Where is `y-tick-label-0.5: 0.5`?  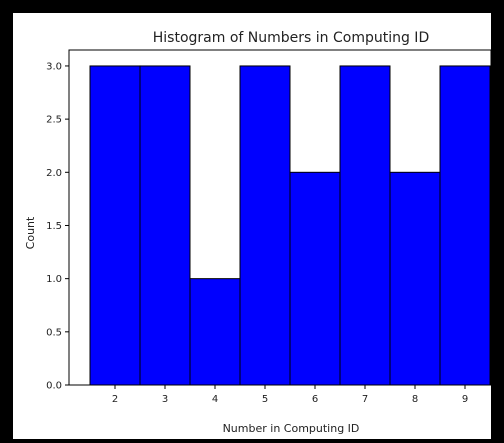 y-tick-label-0.5: 0.5 is located at coordinates (54, 332).